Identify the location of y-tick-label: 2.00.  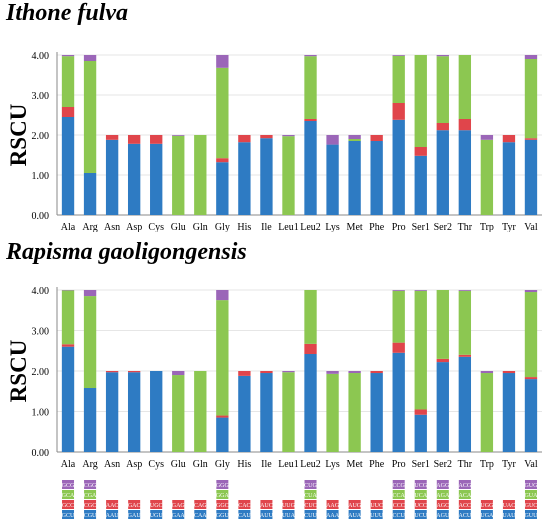
(41, 136).